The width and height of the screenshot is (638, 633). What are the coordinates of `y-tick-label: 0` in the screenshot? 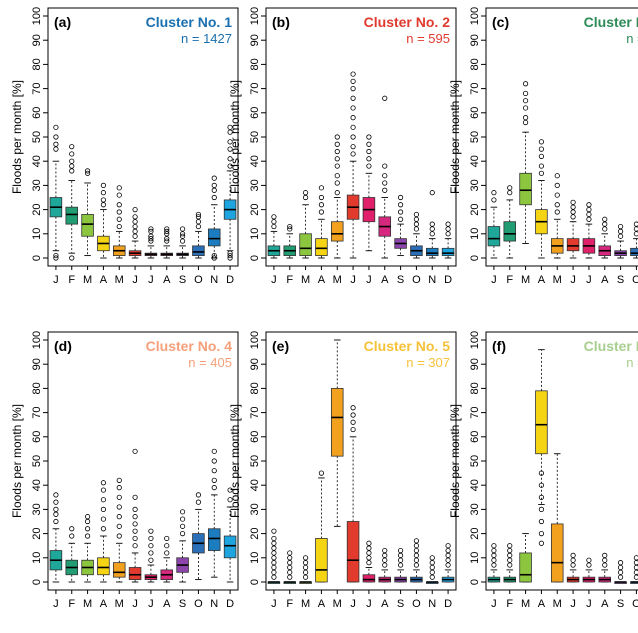 It's located at (475, 582).